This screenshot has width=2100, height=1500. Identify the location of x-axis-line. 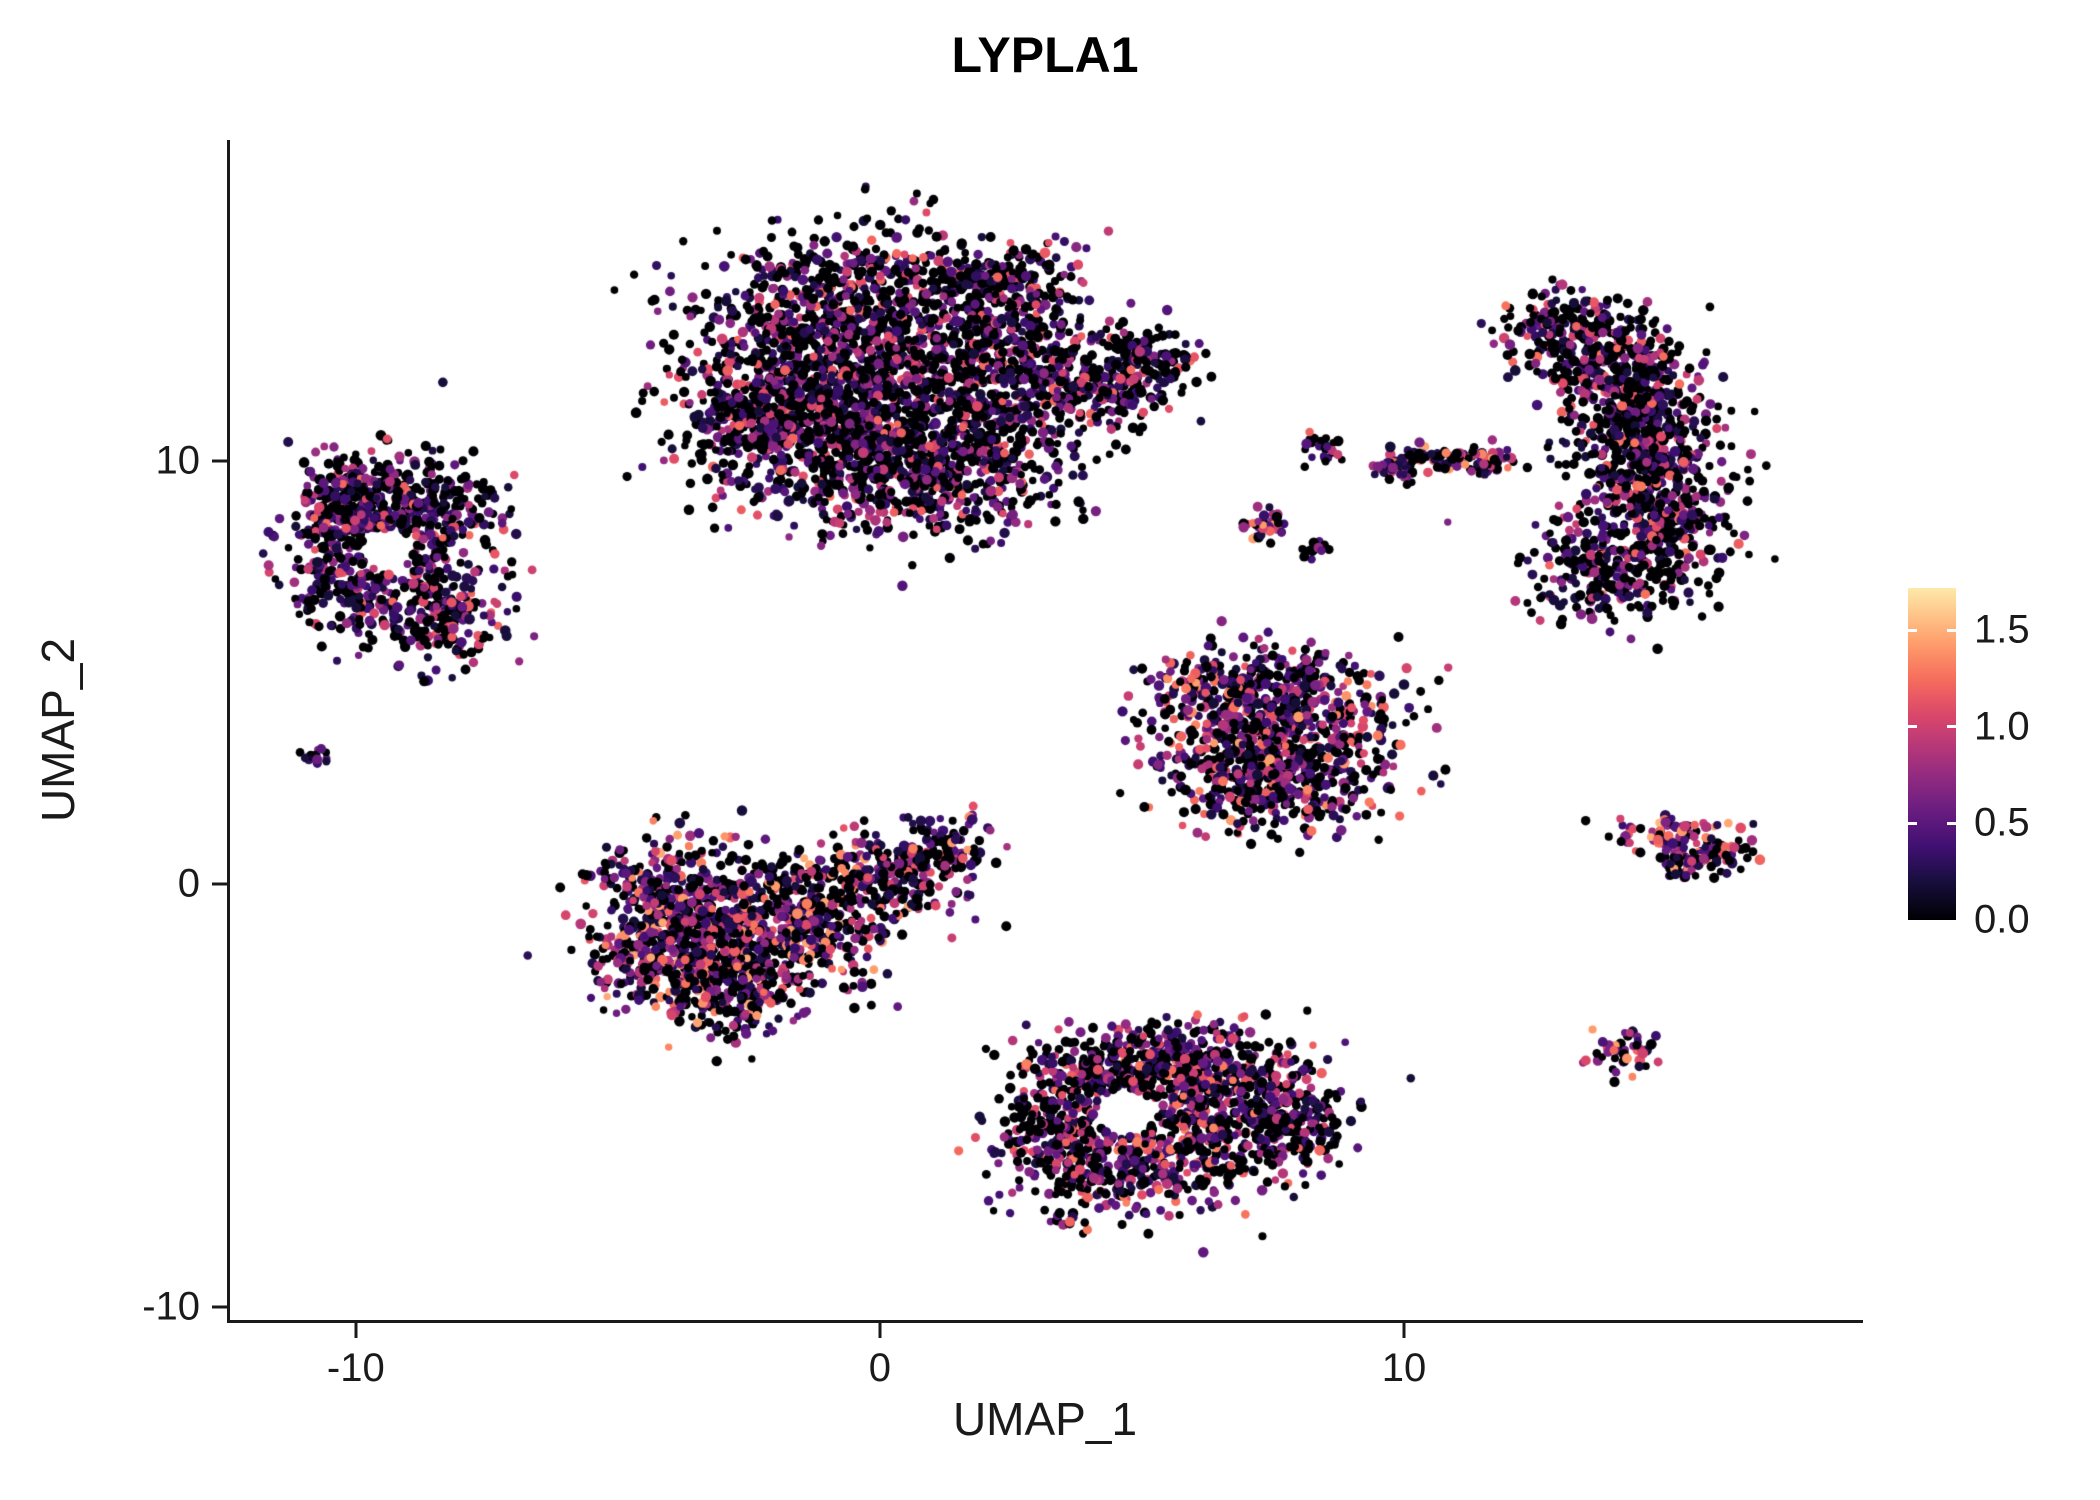
(1045, 1321).